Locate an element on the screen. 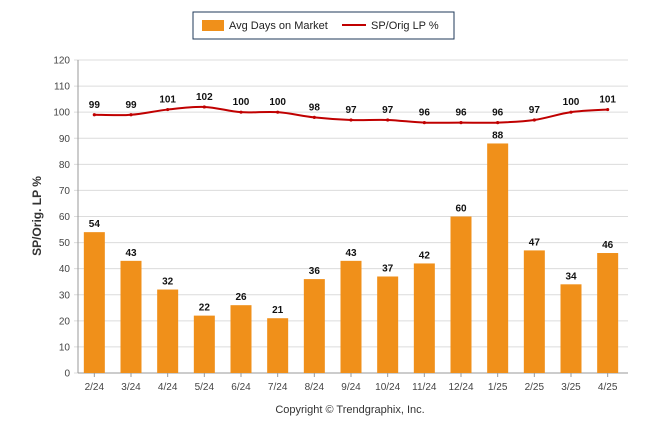  x-tick-label: 4/25 is located at coordinates (608, 387).